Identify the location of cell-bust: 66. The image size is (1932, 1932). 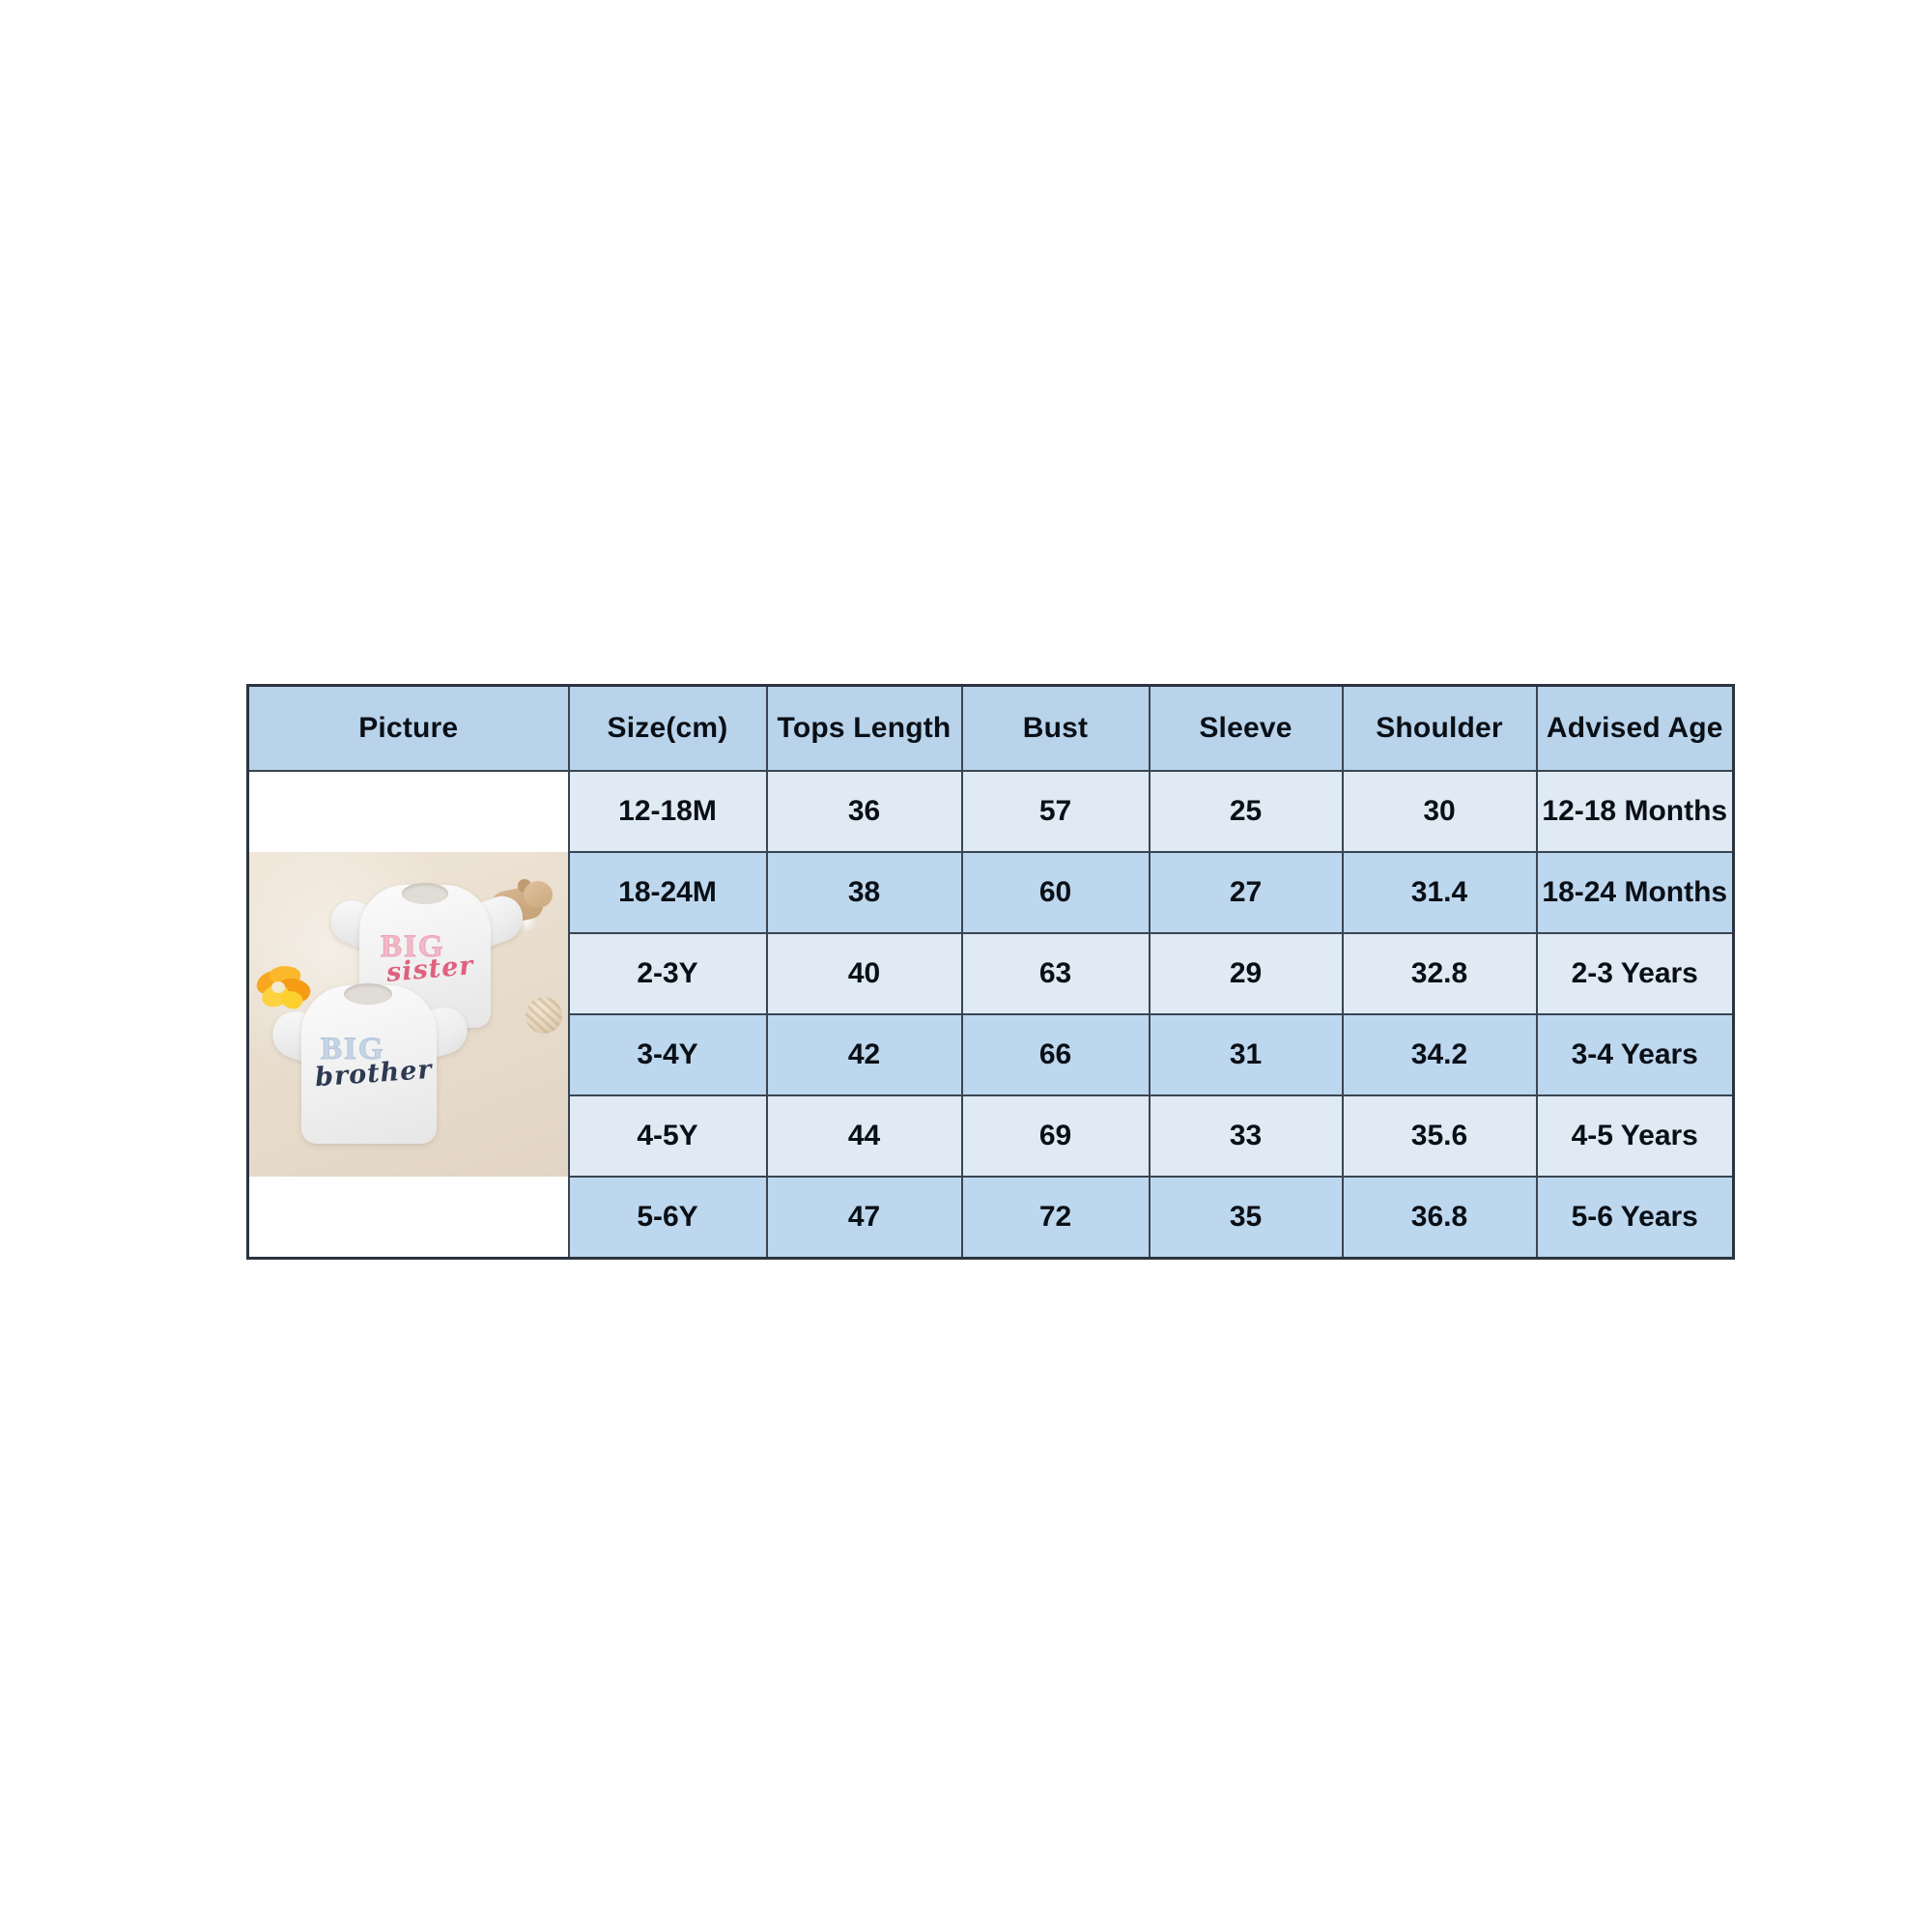
(1055, 1054).